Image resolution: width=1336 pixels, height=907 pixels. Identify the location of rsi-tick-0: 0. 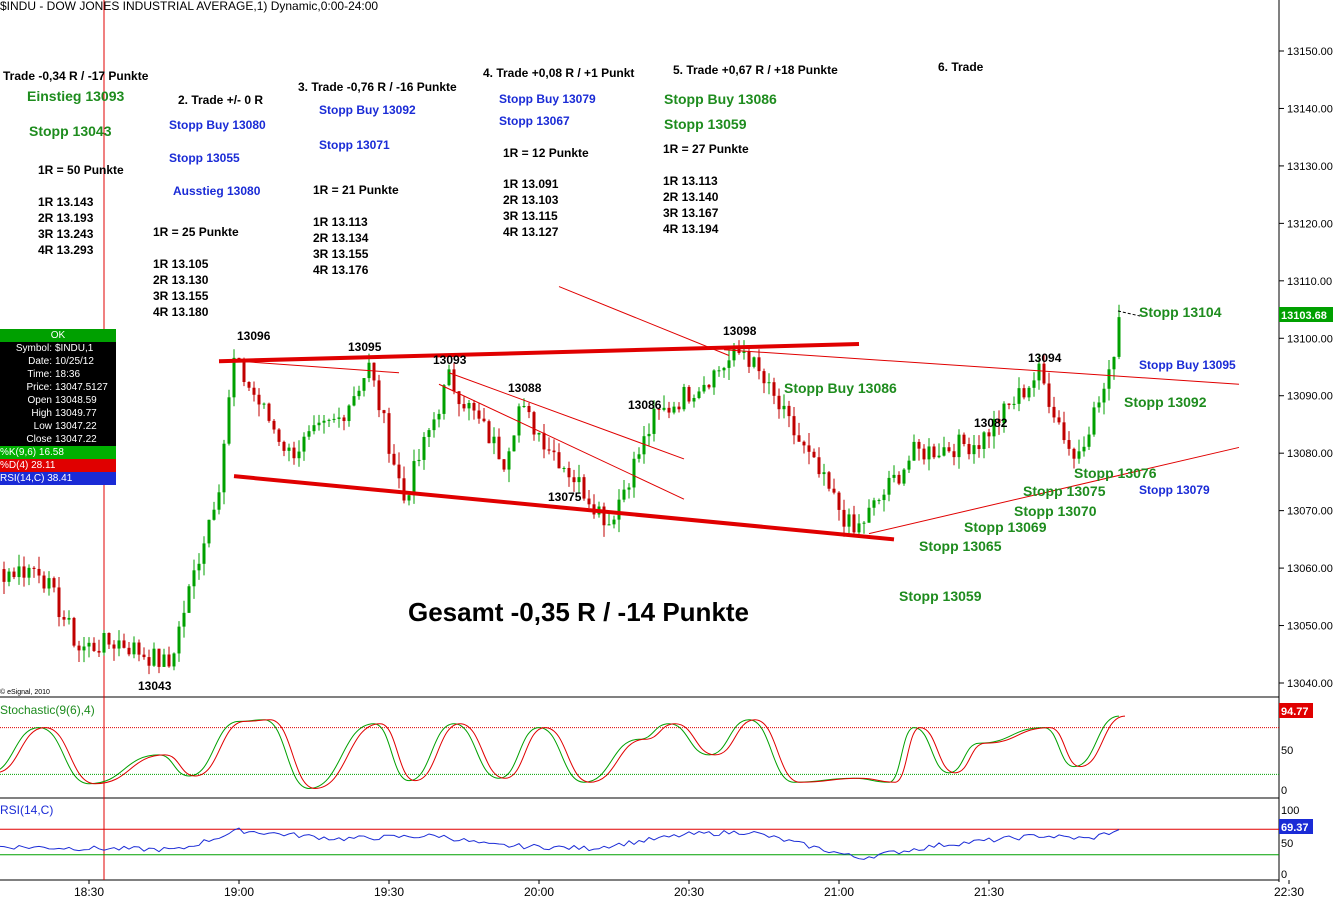
(1284, 875).